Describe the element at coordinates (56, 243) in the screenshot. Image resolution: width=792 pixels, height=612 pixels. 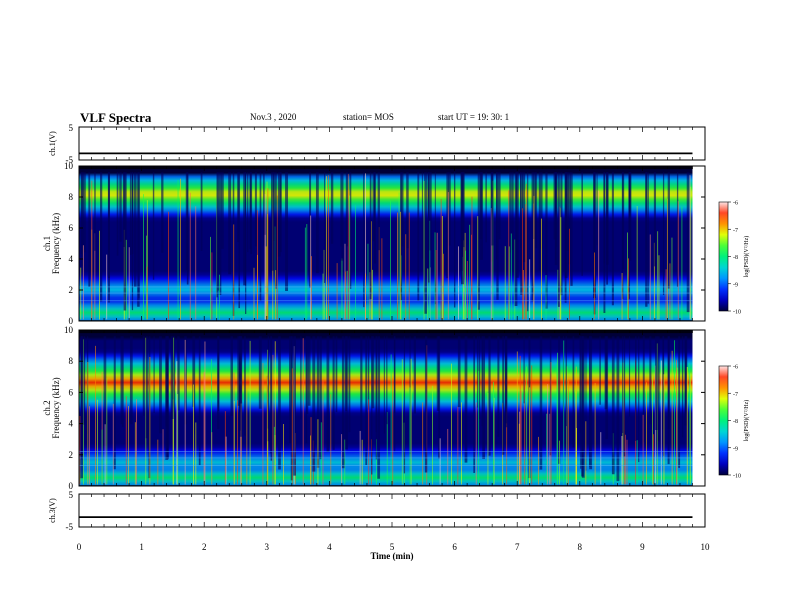
I see `ch1-spectrogram-ylabel: Frequency (kHz)` at that location.